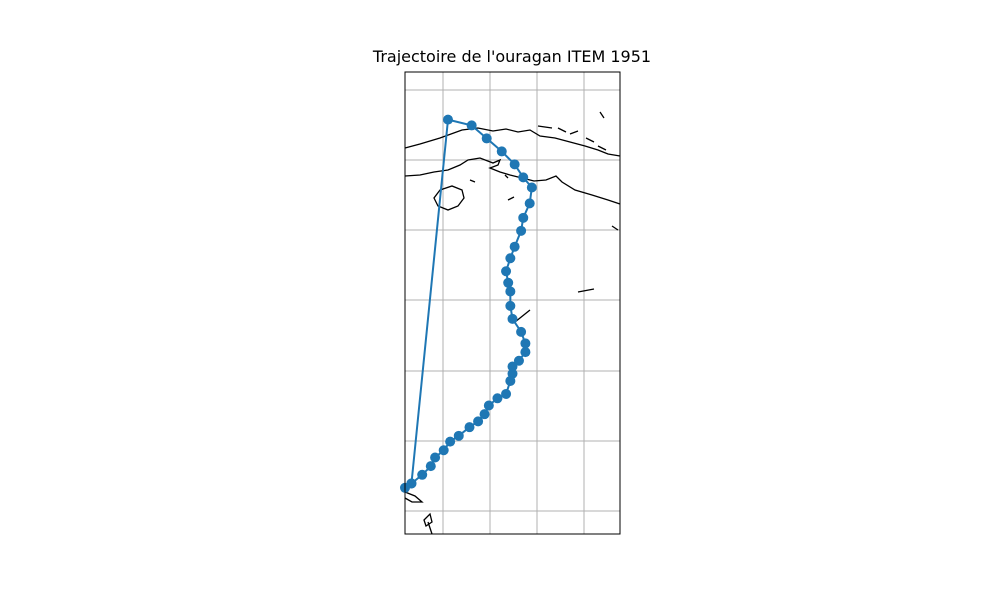 This screenshot has width=1000, height=600. I want to click on hurricane-track, so click(468, 303).